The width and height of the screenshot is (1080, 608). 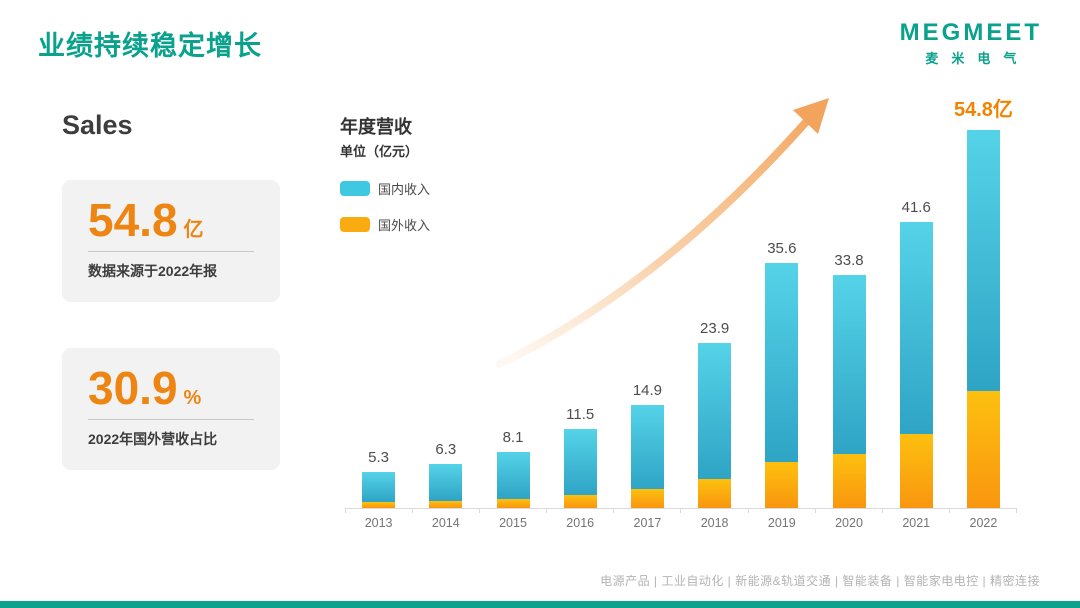 What do you see at coordinates (513, 437) in the screenshot?
I see `bar-value-label: 8.1` at bounding box center [513, 437].